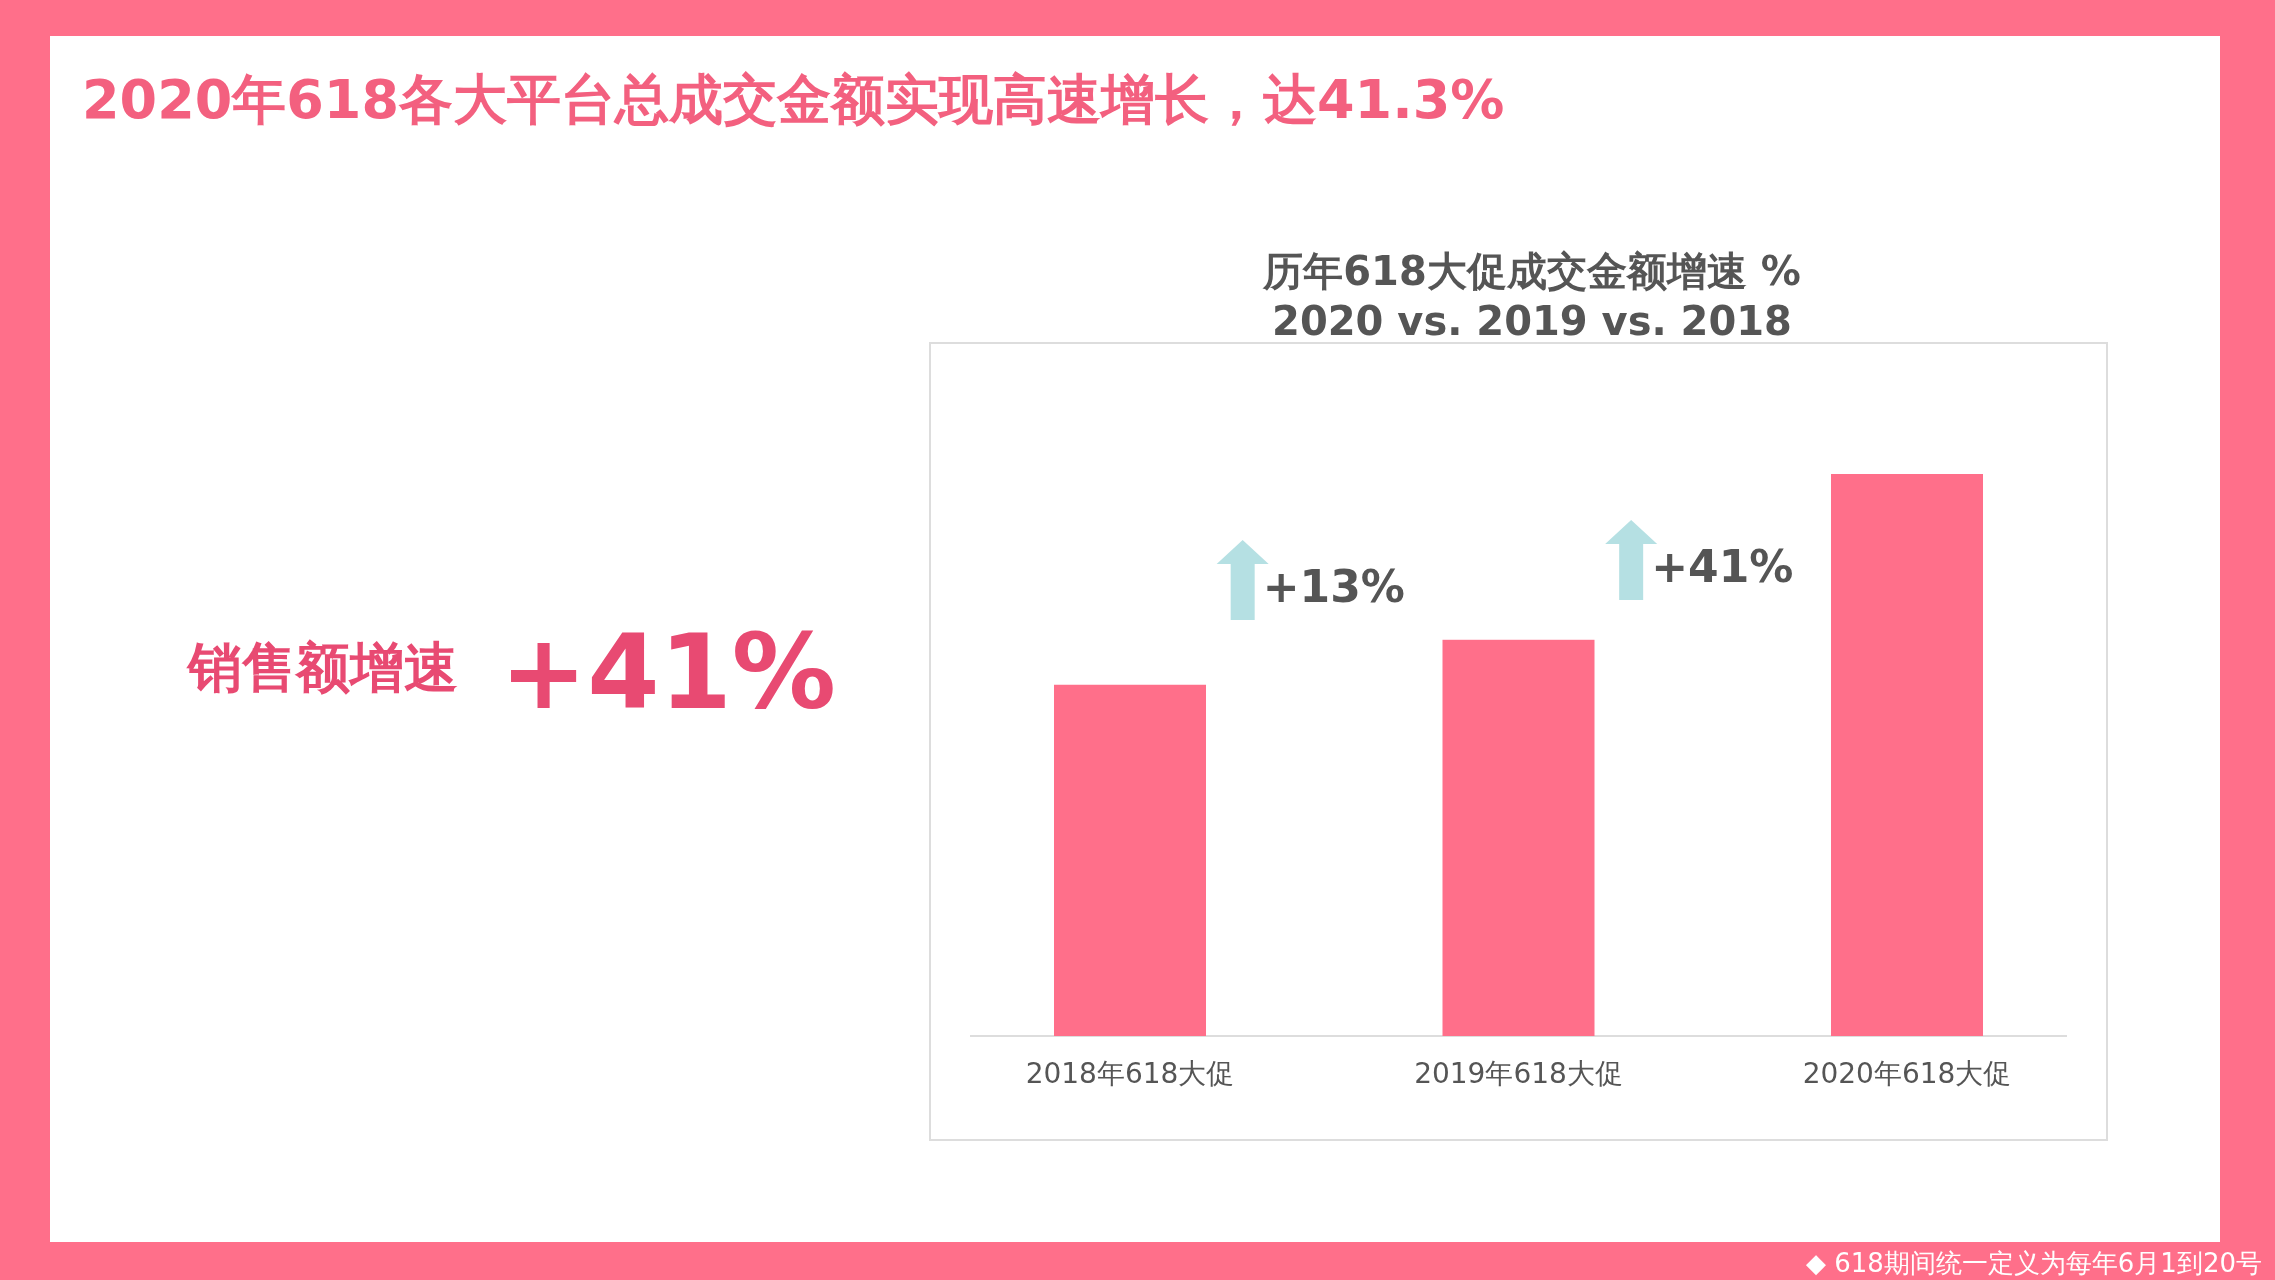 The height and width of the screenshot is (1280, 2275). I want to click on annotation: +13%, so click(1333, 586).